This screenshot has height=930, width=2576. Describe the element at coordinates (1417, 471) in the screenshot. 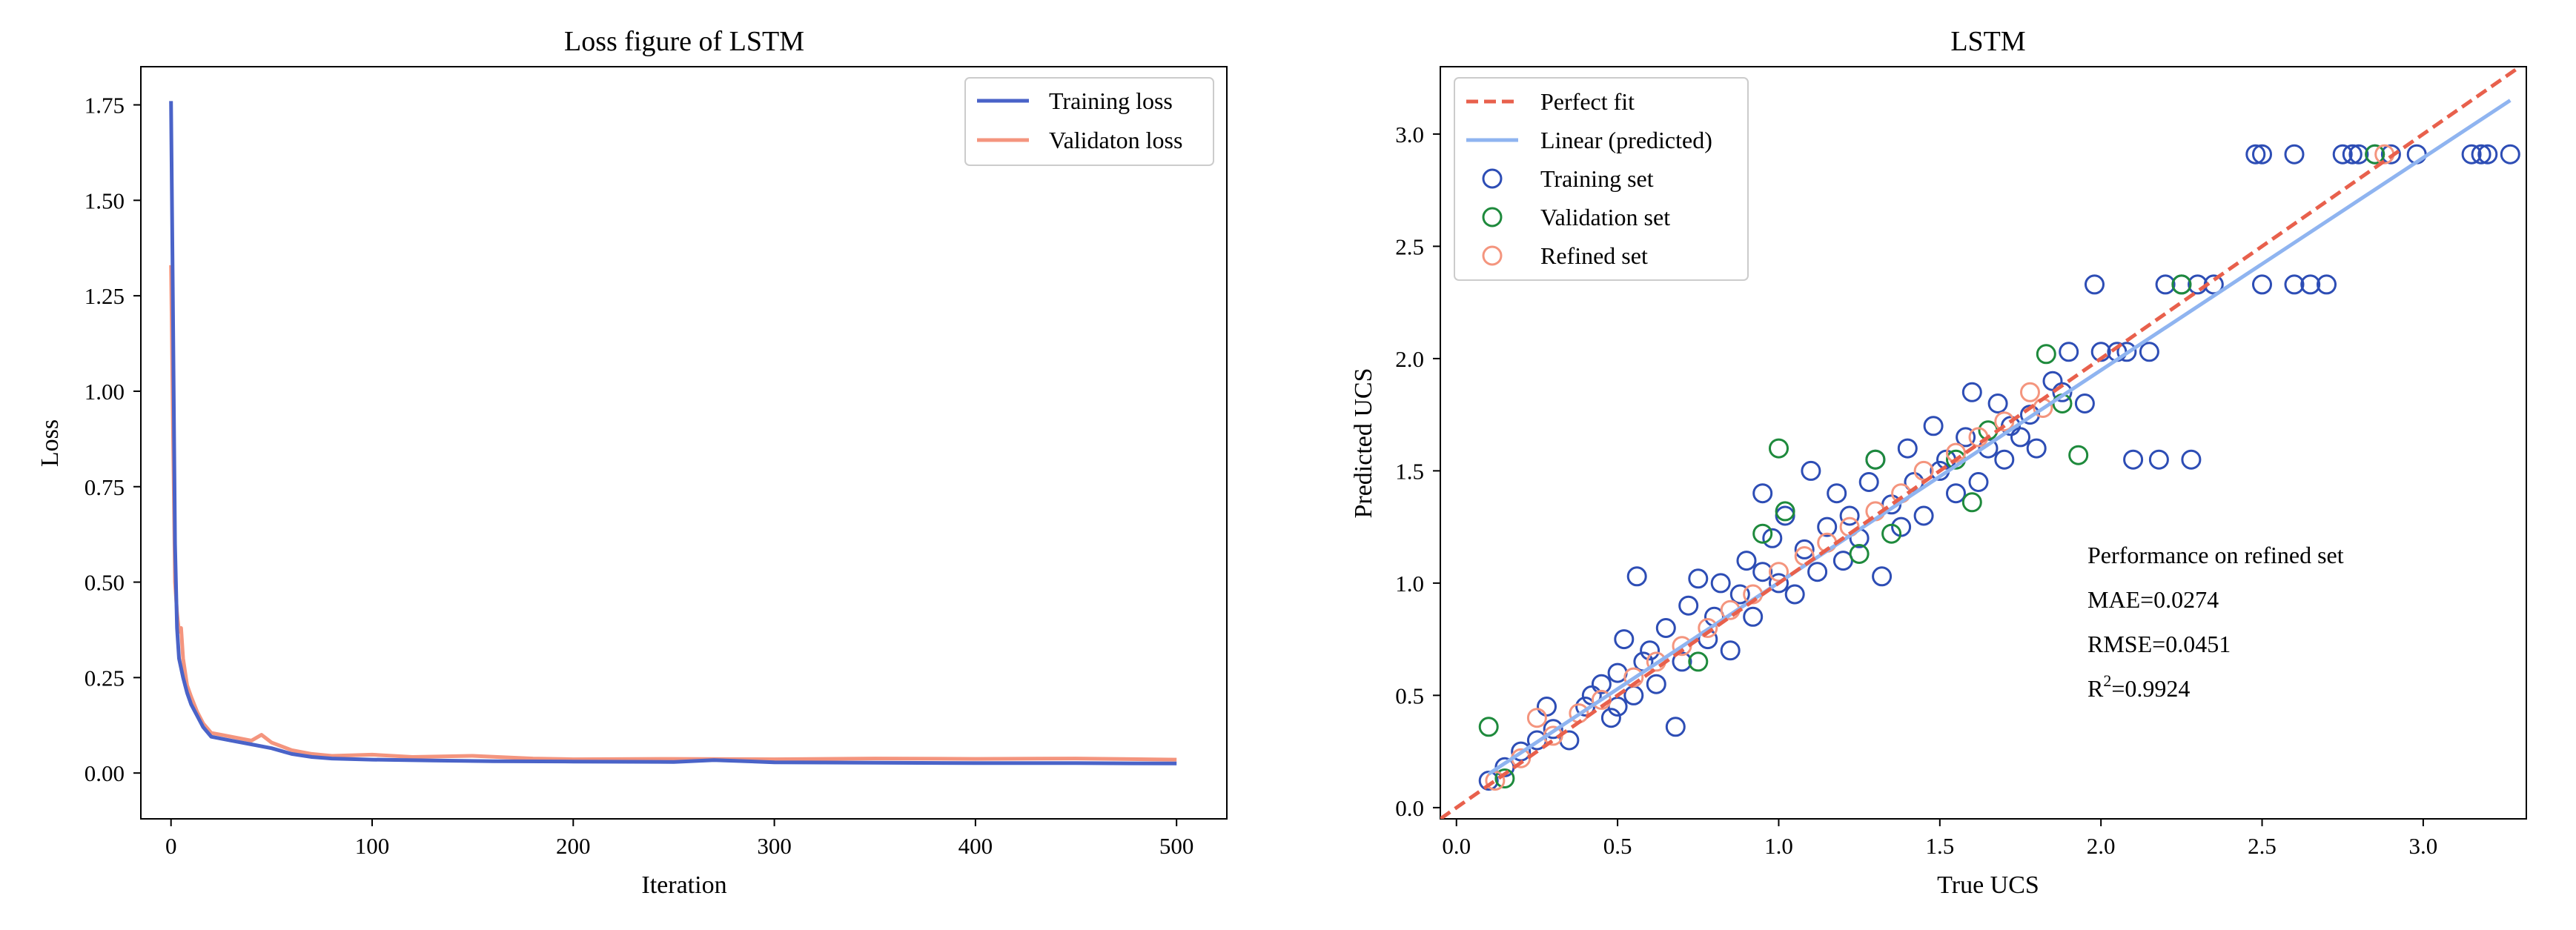

I see `scatter-y-ticks: 0.0 0.5 1.0 1.5 2.0 2.5 3.0` at that location.